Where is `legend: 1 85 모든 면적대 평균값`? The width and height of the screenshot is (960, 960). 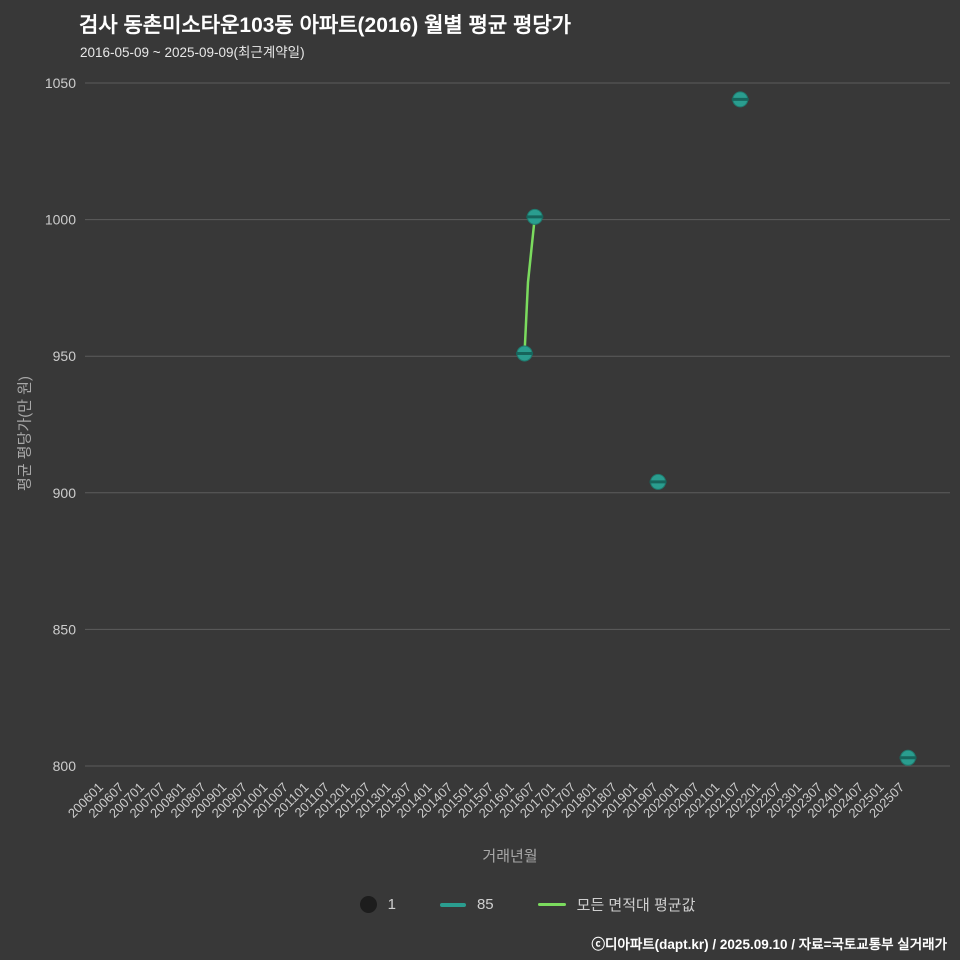
legend: 1 85 모든 면적대 평균값 is located at coordinates (480, 904).